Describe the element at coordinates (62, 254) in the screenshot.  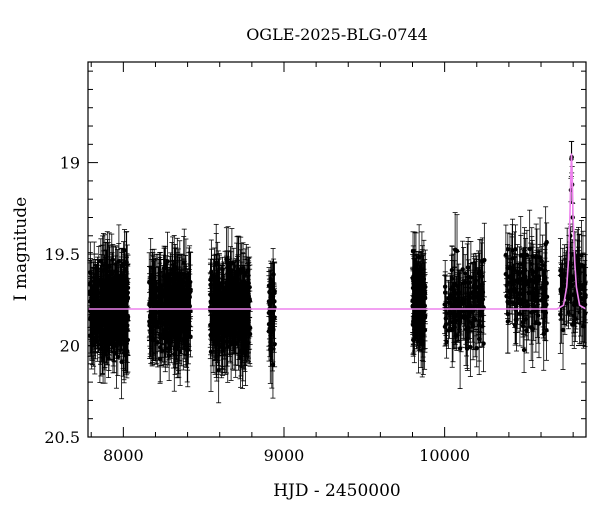
I see `y-tick-label: 19.5` at that location.